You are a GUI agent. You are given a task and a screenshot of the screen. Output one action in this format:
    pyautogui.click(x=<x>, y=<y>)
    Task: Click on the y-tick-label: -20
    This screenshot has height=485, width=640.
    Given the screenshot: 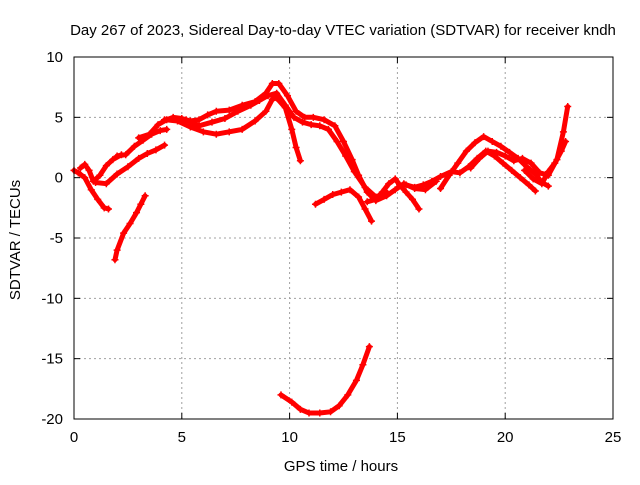 What is the action you would take?
    pyautogui.click(x=52, y=419)
    